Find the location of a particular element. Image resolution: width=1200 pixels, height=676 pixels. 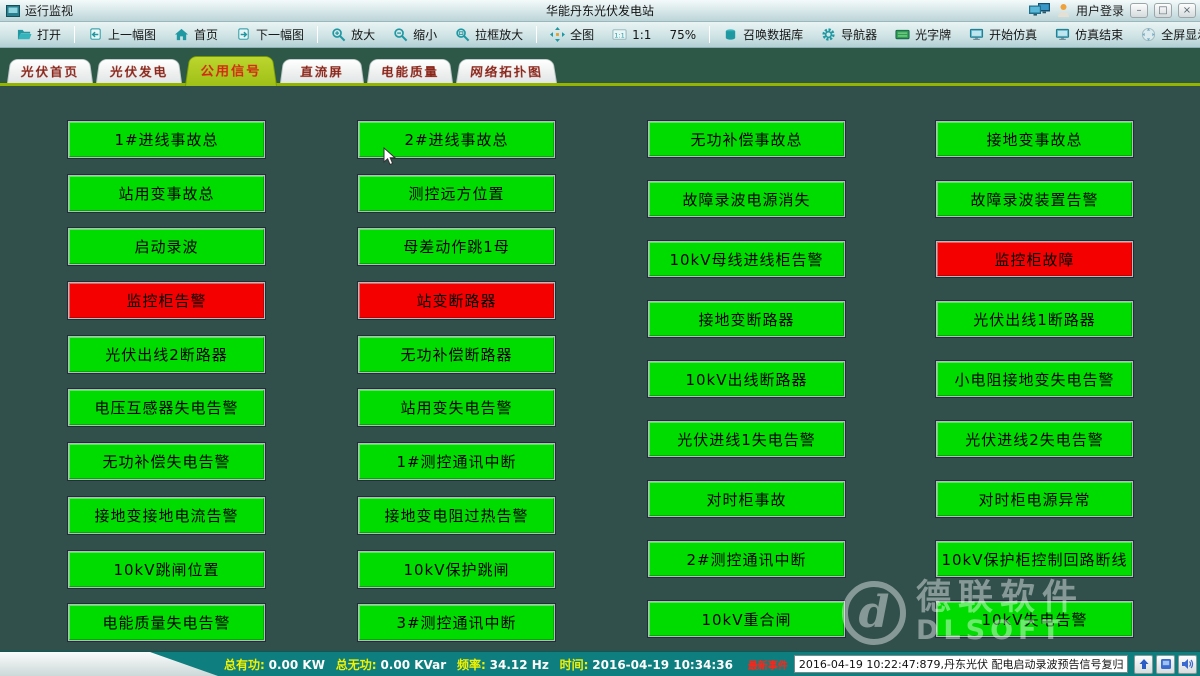

toolbar-label: 拉框放大 is located at coordinates (499, 35).